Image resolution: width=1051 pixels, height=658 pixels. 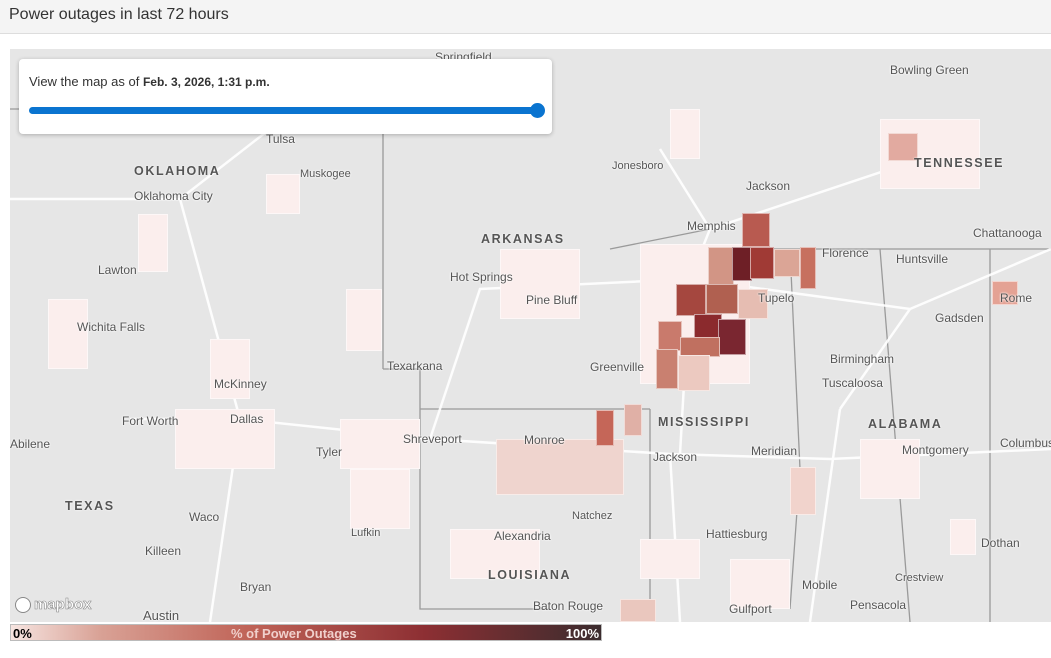 What do you see at coordinates (919, 578) in the screenshot?
I see `city-label: Crestview` at bounding box center [919, 578].